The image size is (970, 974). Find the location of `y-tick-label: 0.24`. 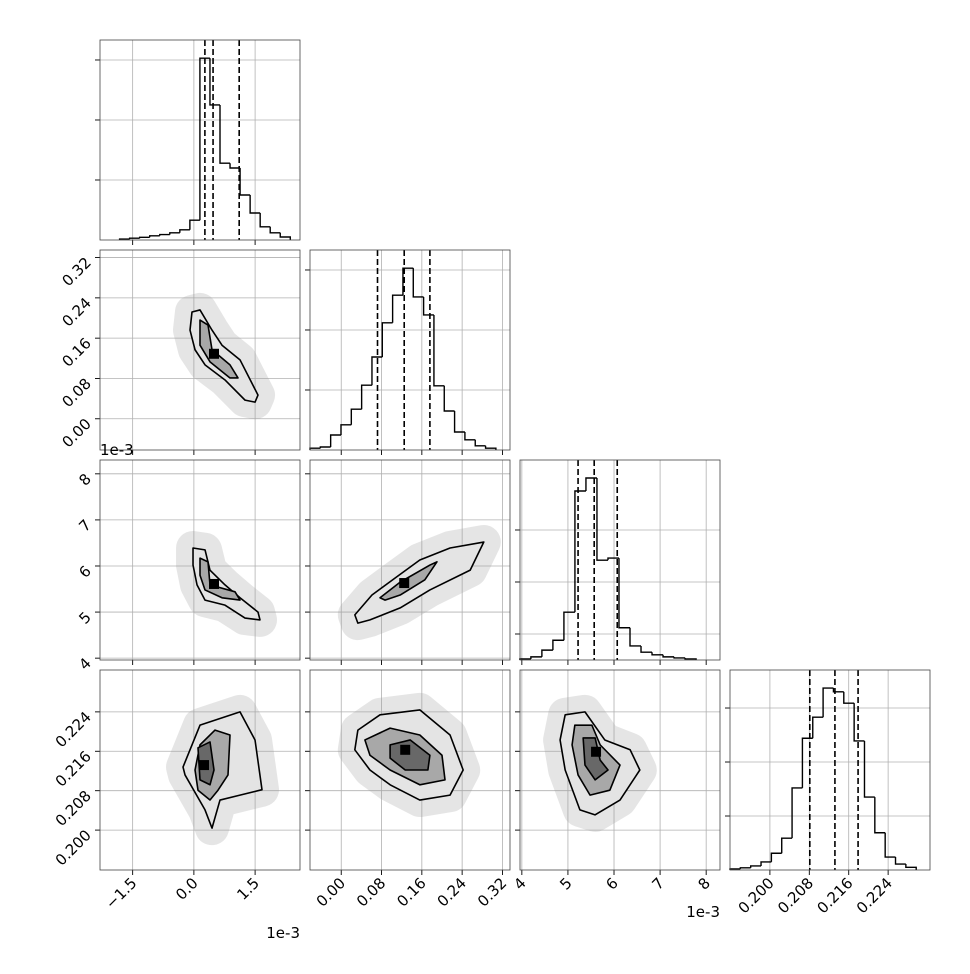

y-tick-label: 0.24 is located at coordinates (76, 312).